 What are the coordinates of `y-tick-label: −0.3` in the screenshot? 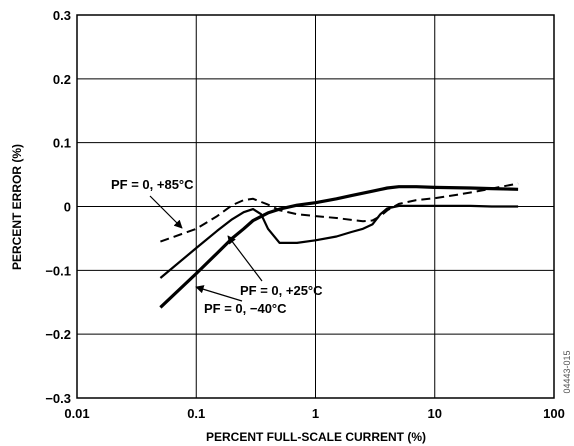 It's located at (58, 398).